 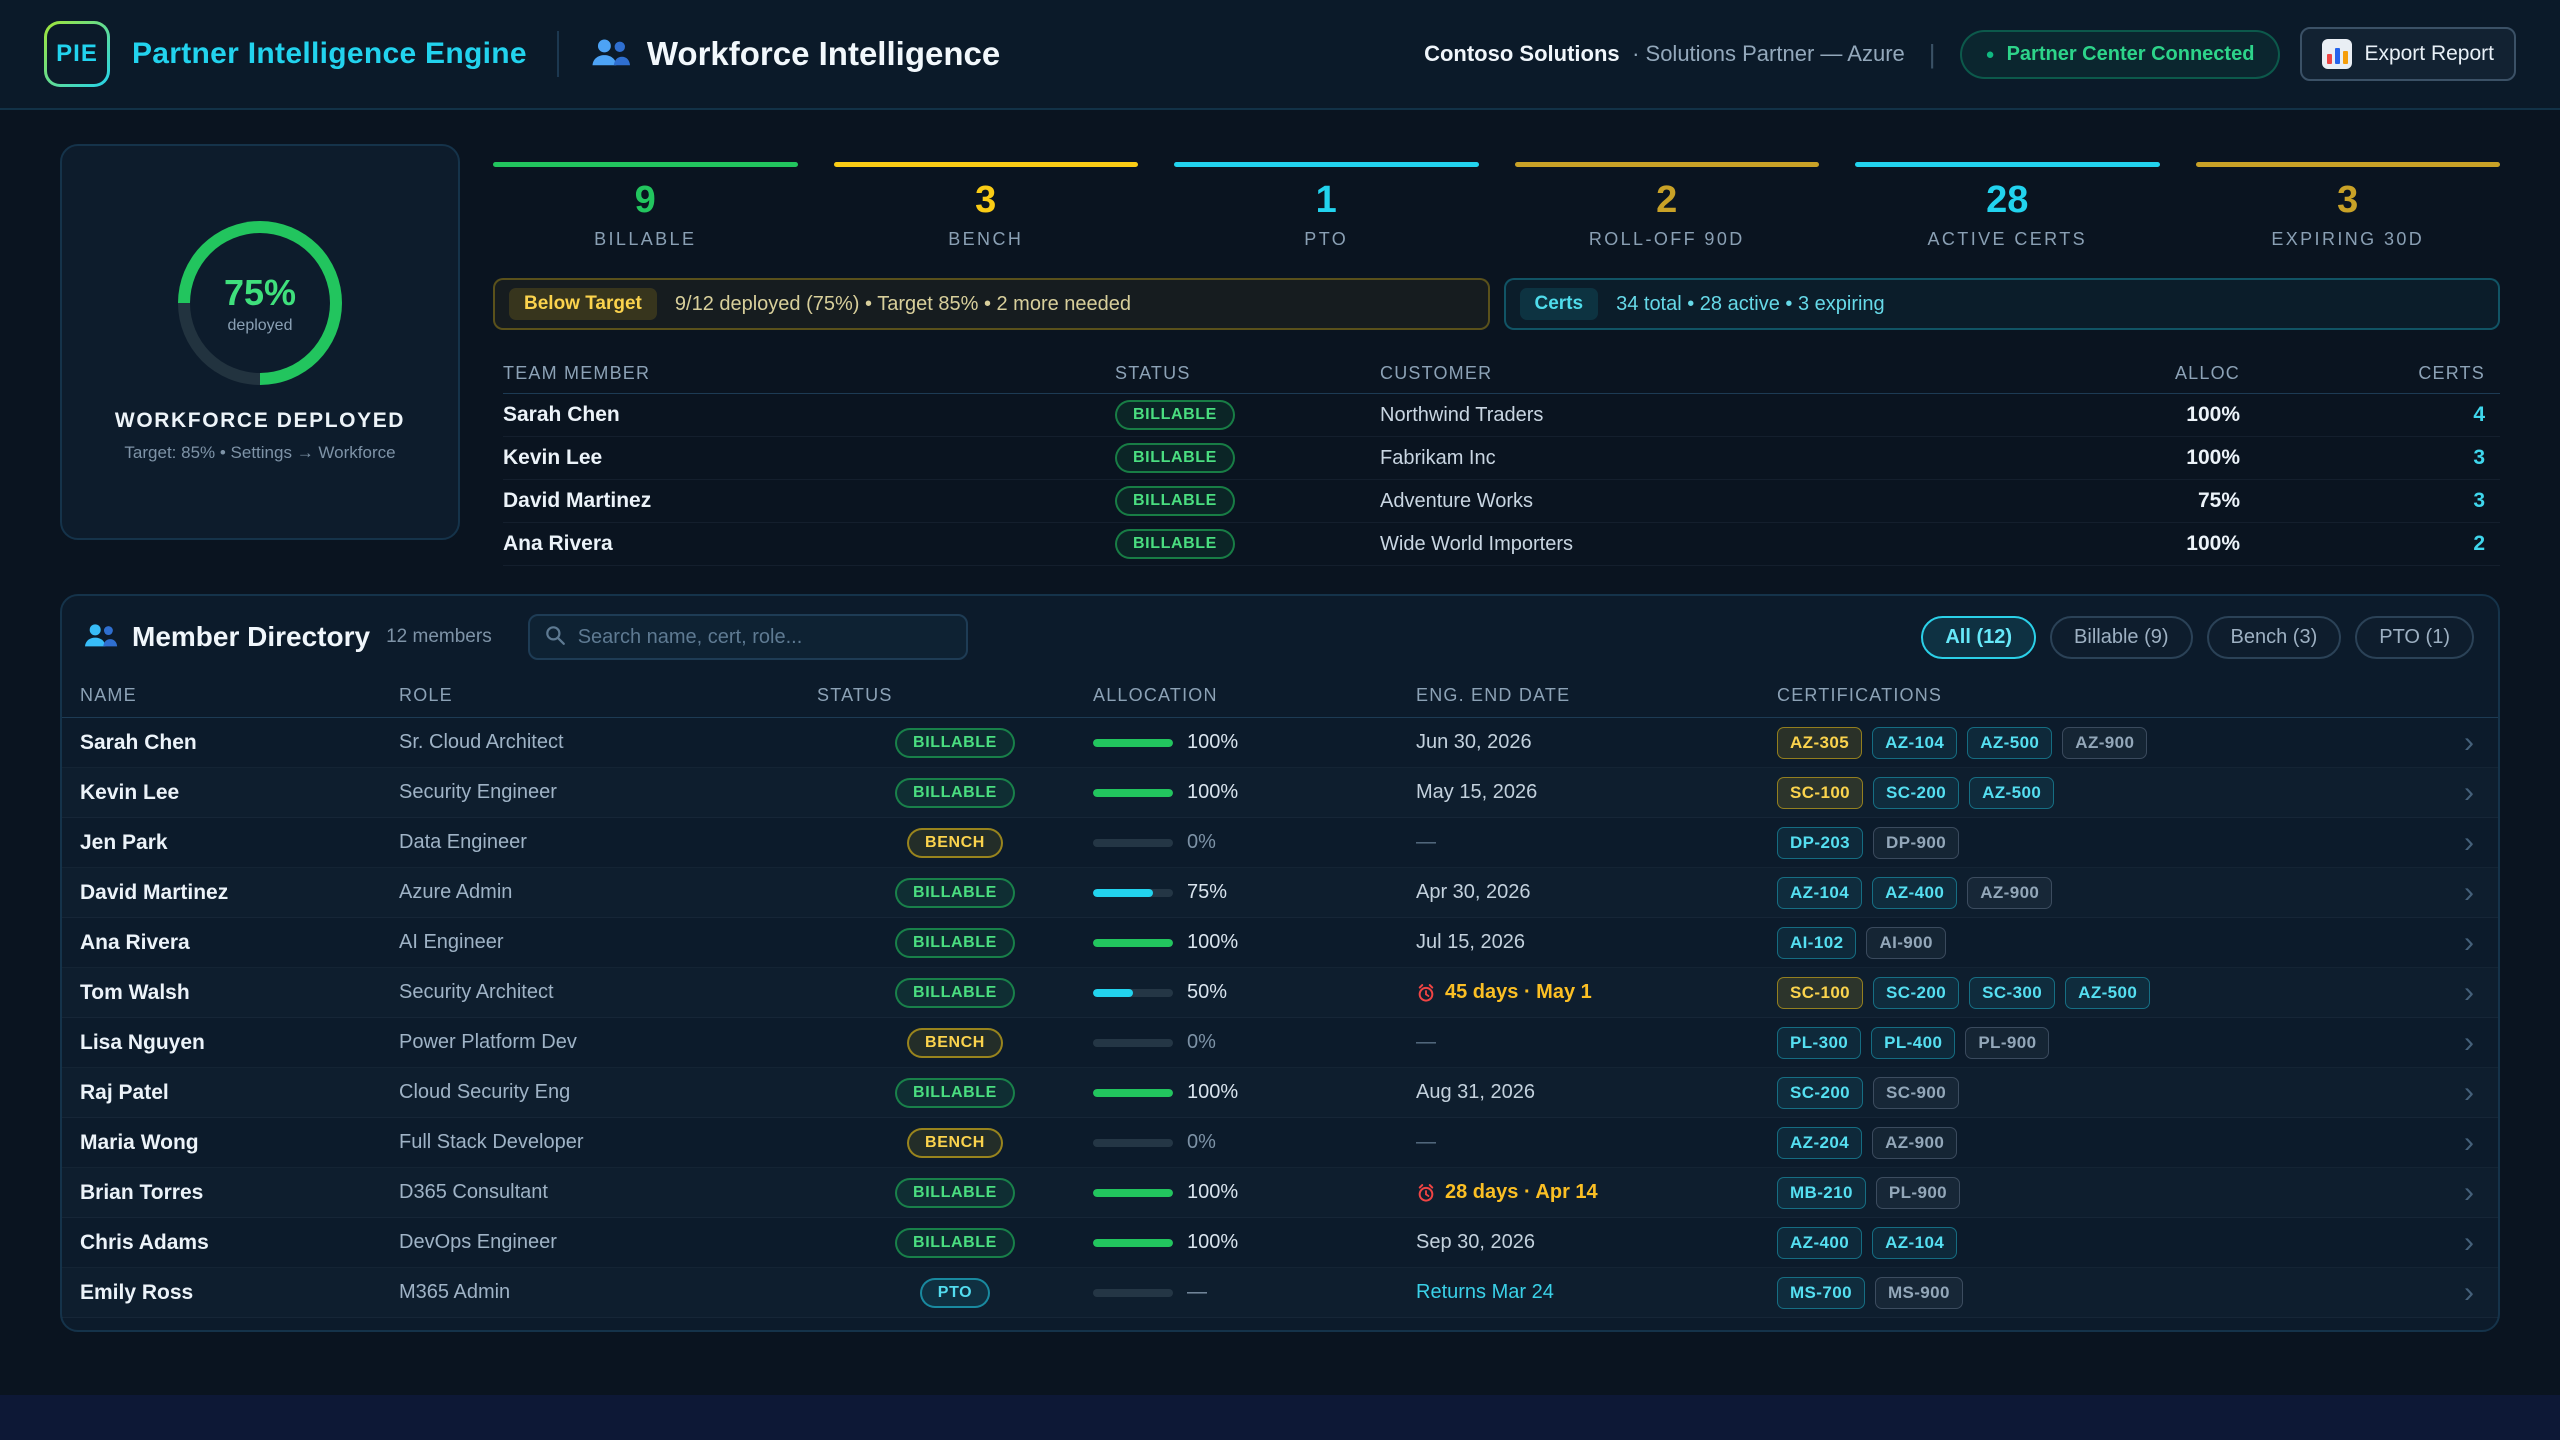 I want to click on team-column-header: CUSTOMER, so click(x=1436, y=373).